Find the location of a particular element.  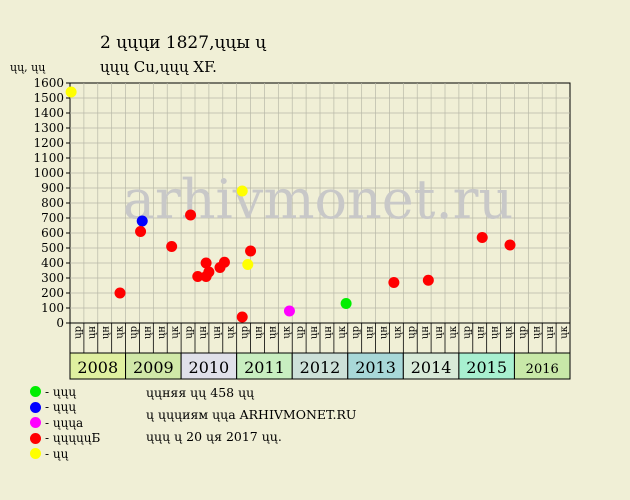

year-label: 2012 is located at coordinates (320, 367).